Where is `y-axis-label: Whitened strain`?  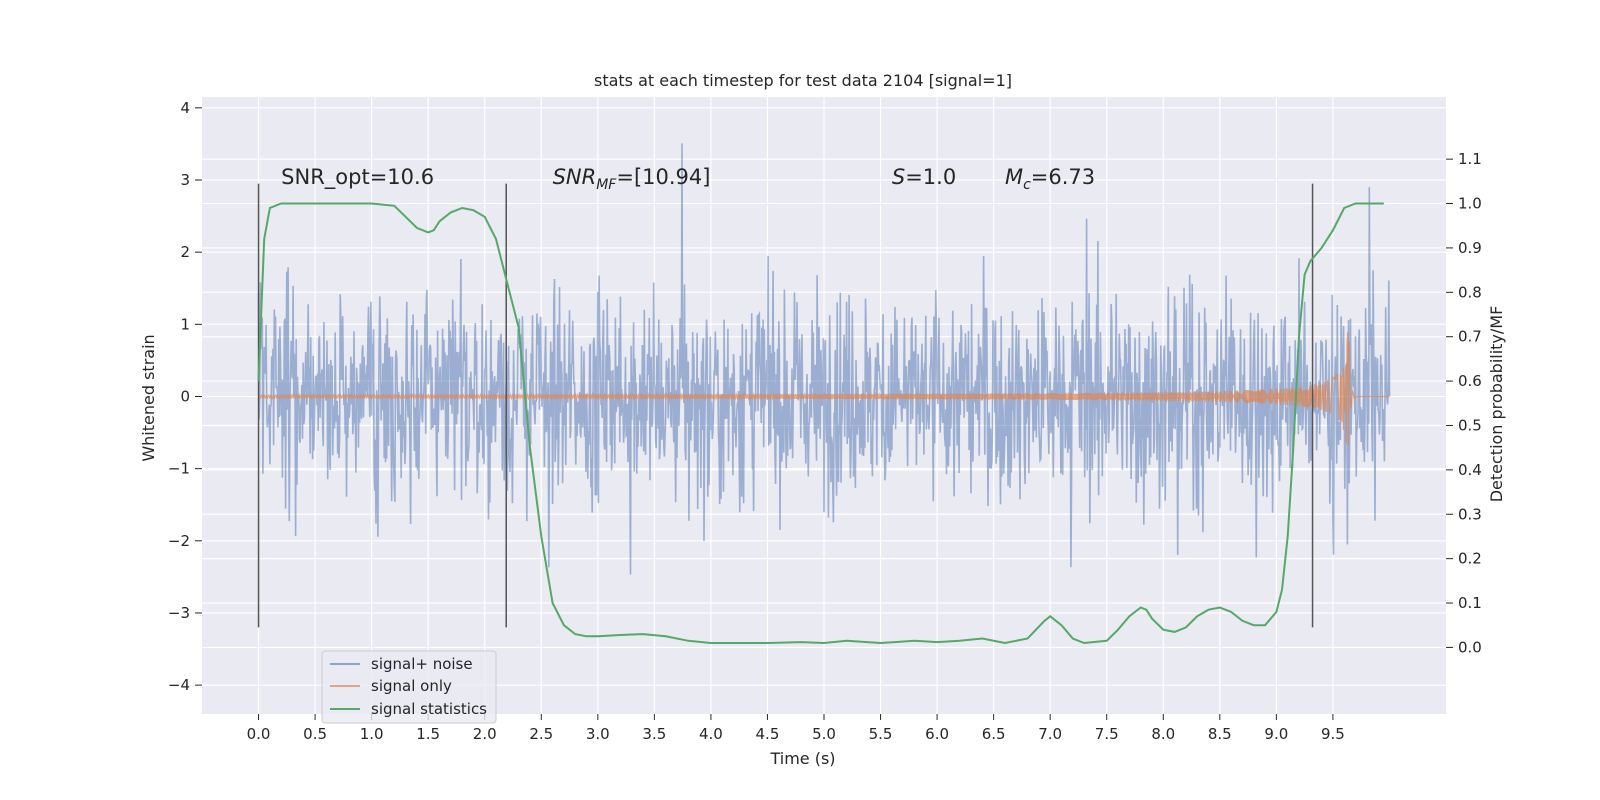
y-axis-label: Whitened strain is located at coordinates (148, 397).